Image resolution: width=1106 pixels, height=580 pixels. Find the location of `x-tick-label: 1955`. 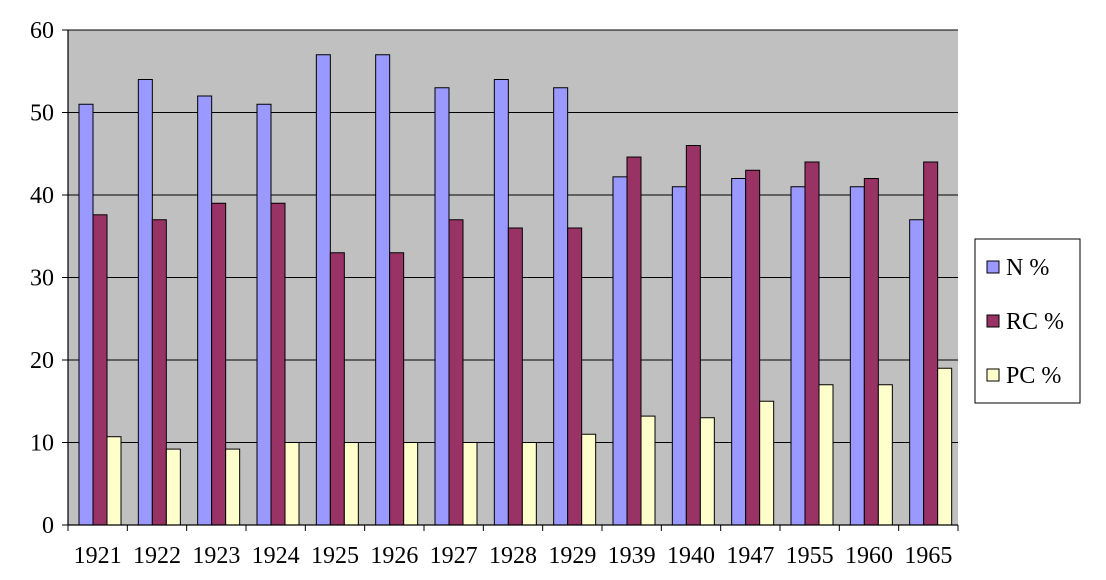

x-tick-label: 1955 is located at coordinates (810, 556).